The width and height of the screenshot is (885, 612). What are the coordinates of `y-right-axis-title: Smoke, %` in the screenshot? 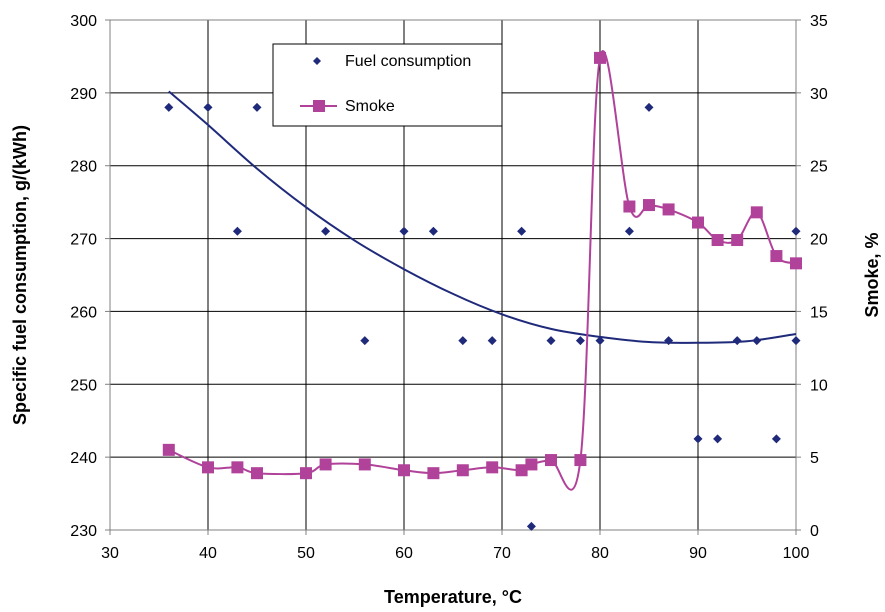 It's located at (872, 274).